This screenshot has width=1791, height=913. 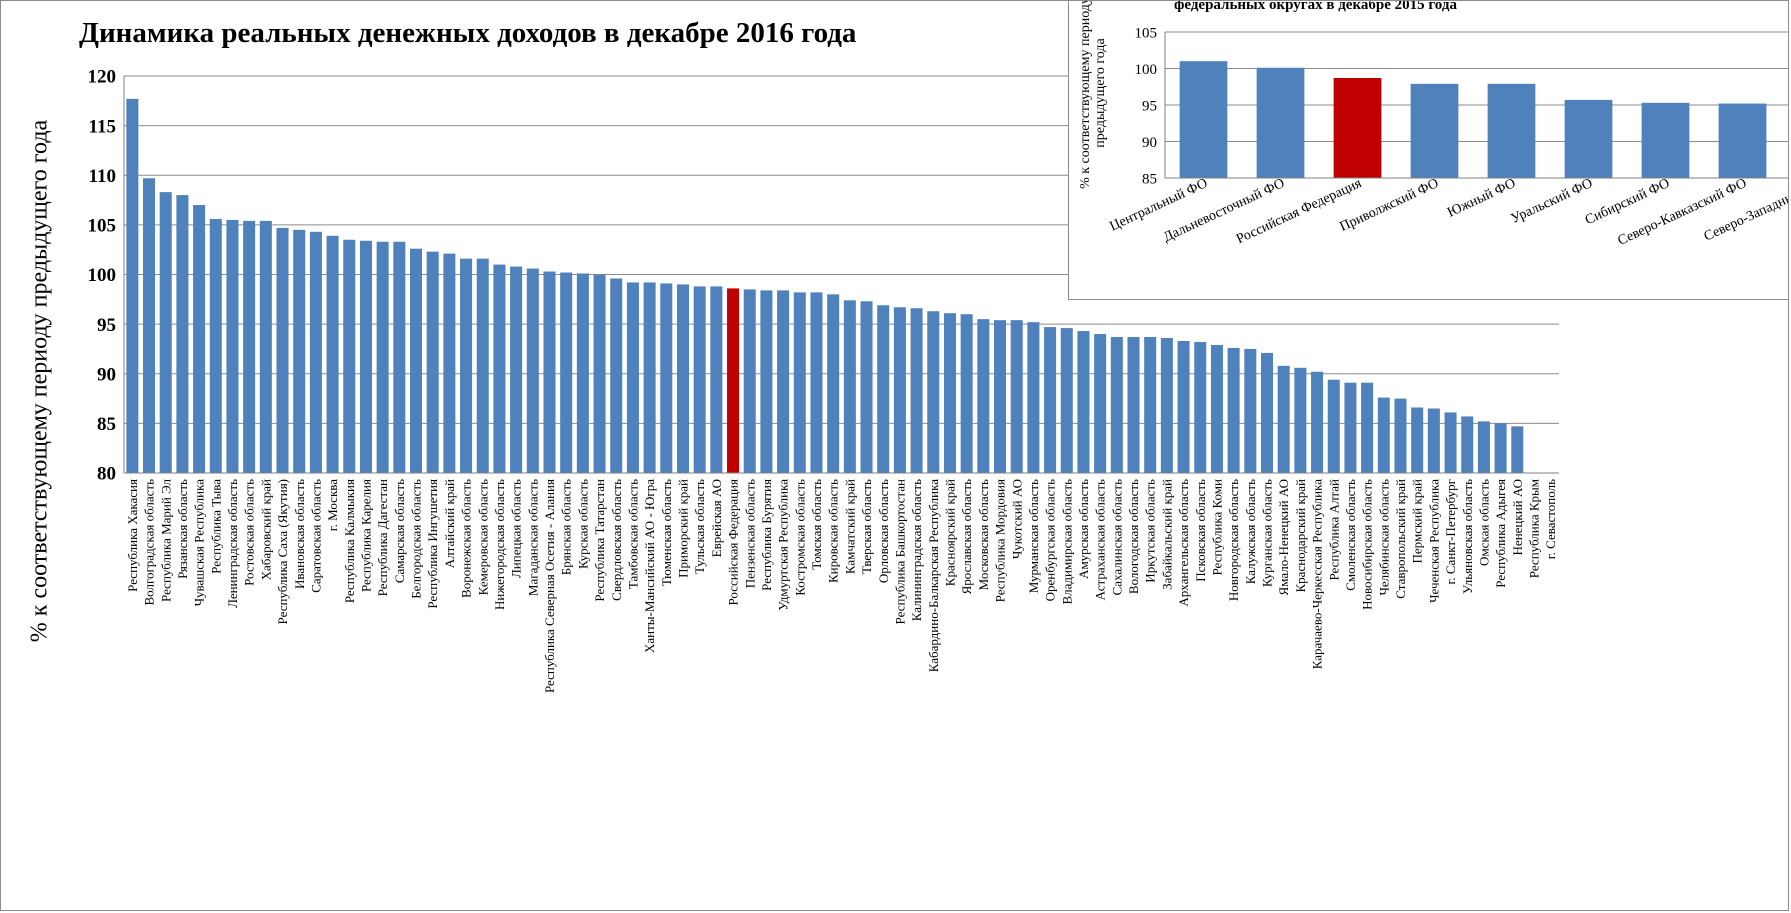 I want to click on x-tick-label: Челябинская область, so click(x=1383, y=537).